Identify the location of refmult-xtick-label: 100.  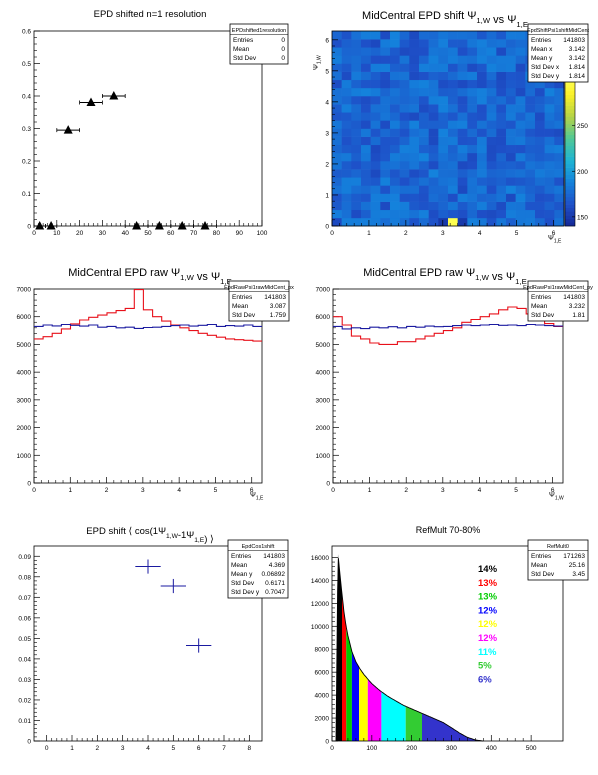
(371, 748).